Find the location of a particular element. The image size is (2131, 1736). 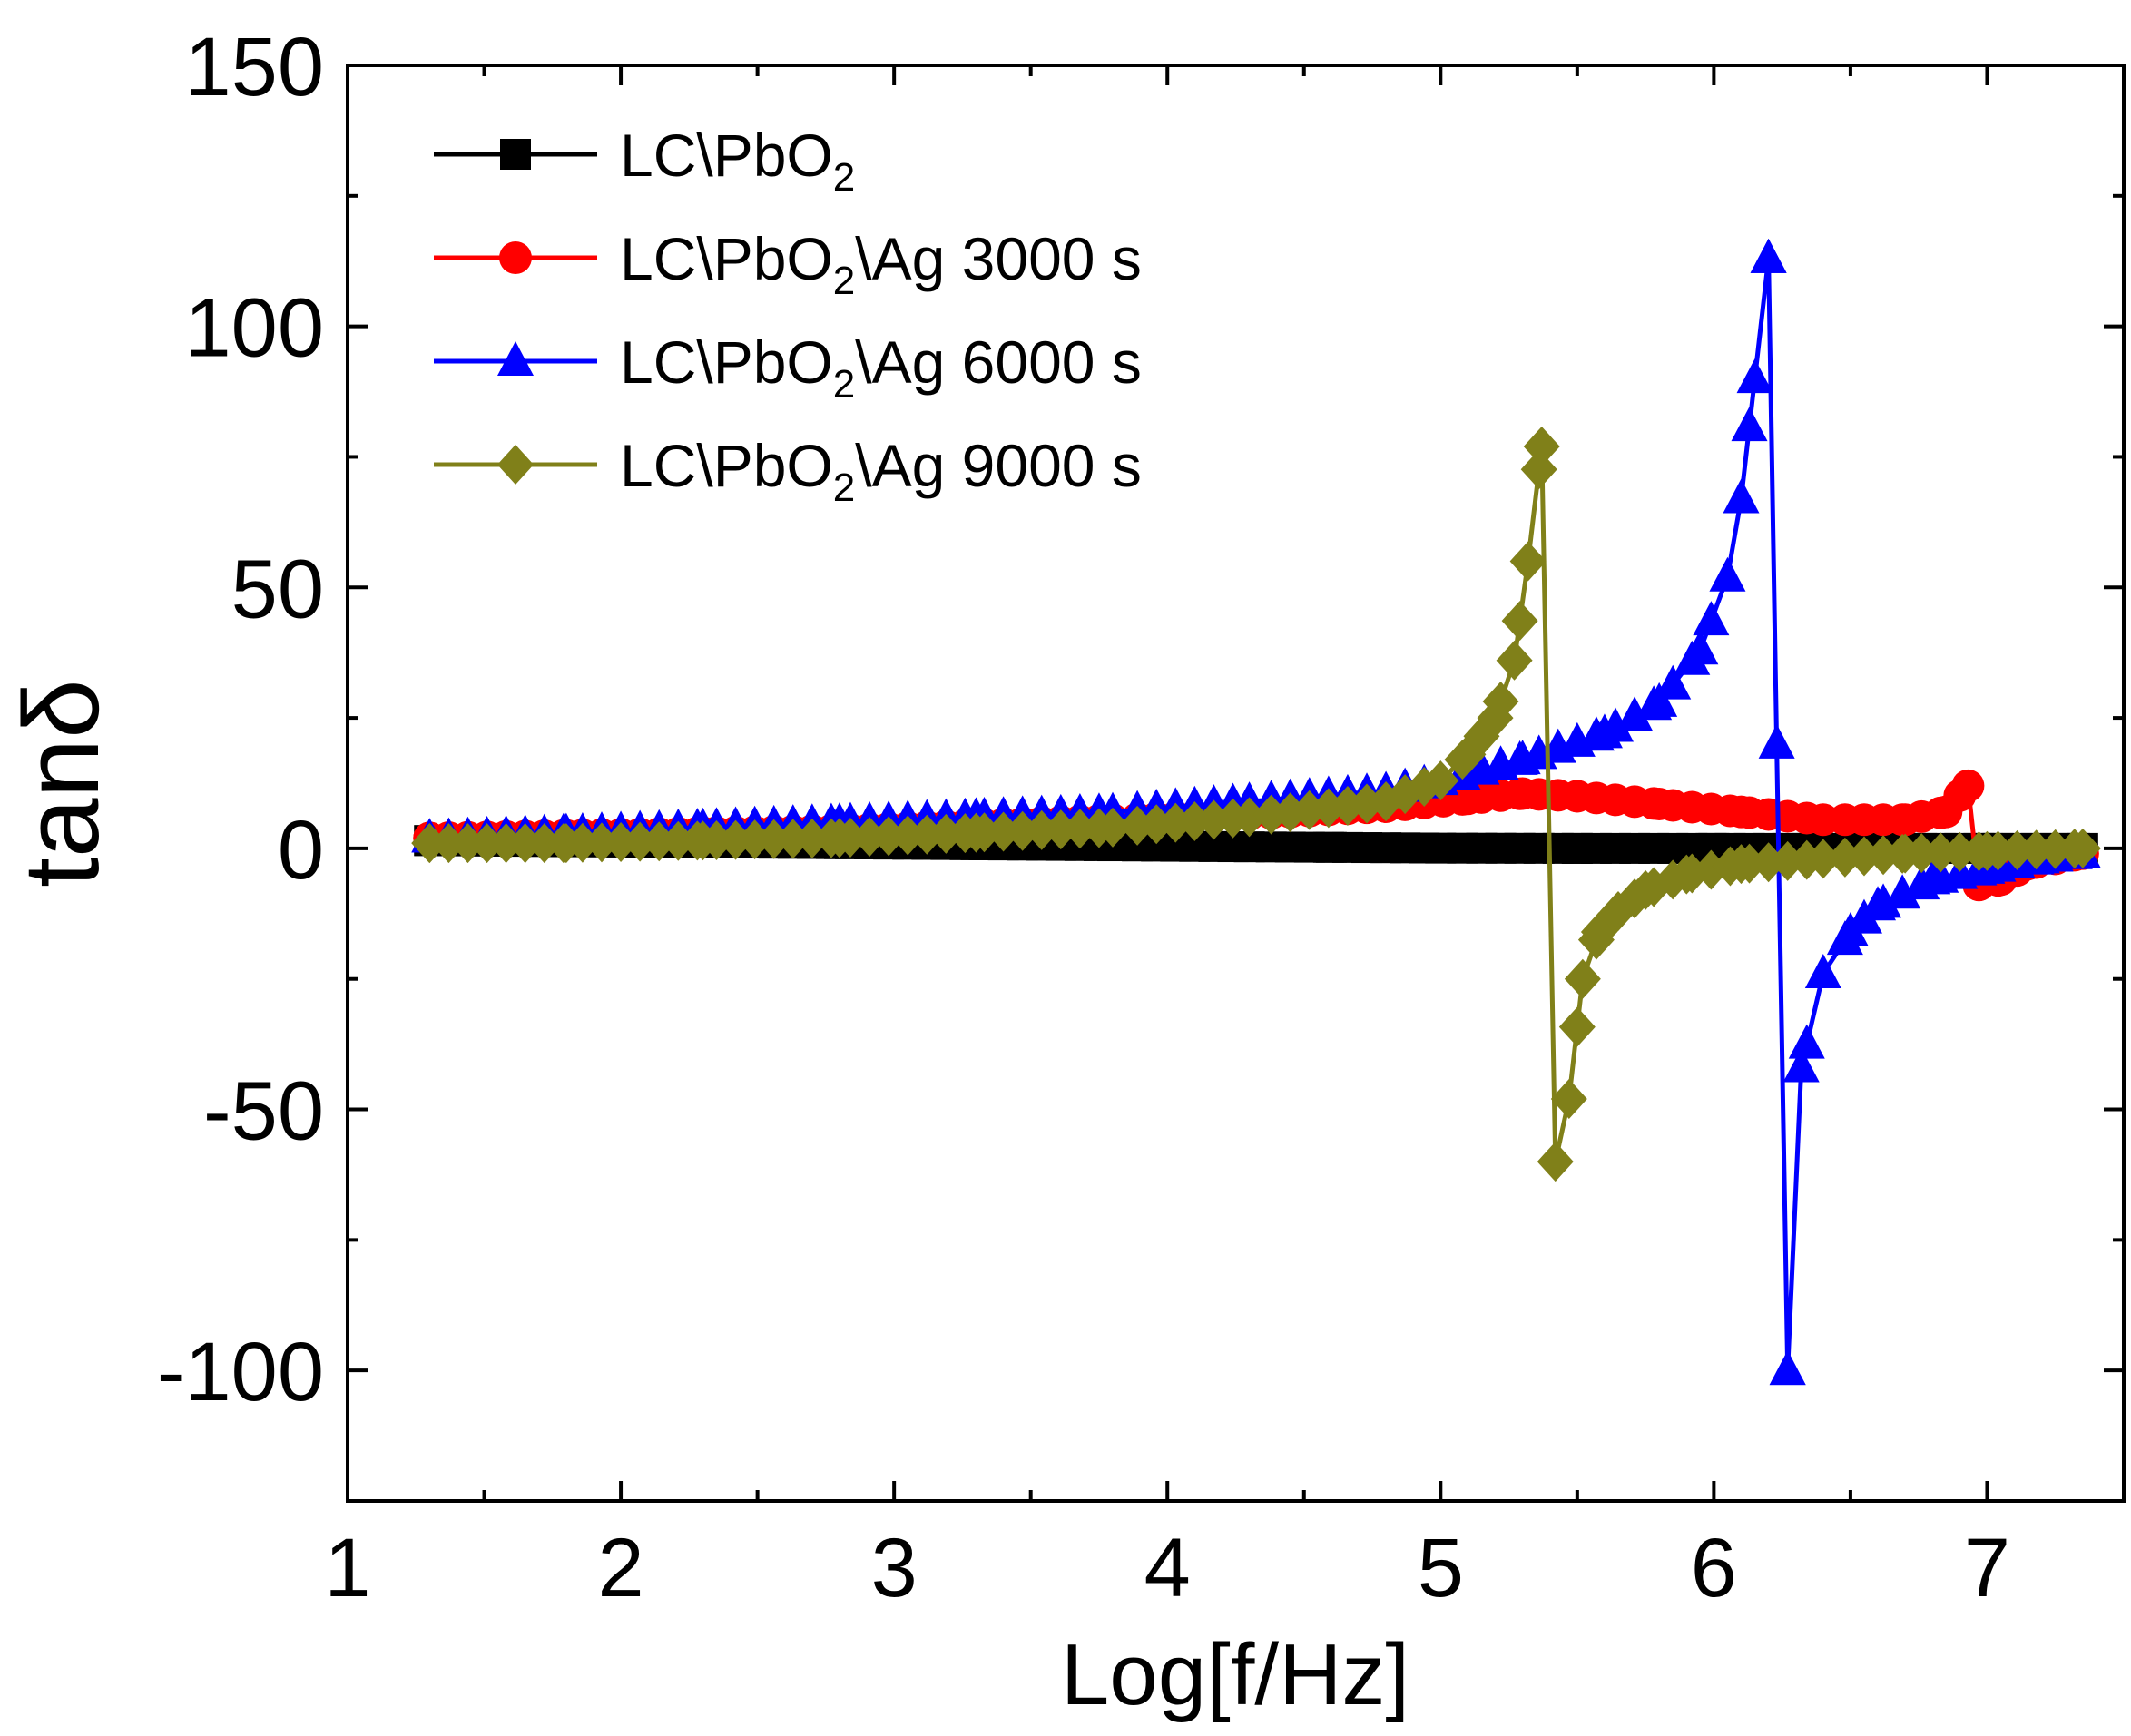

legend-label: LC\PbO2\Ag 3000 s is located at coordinates (881, 264).